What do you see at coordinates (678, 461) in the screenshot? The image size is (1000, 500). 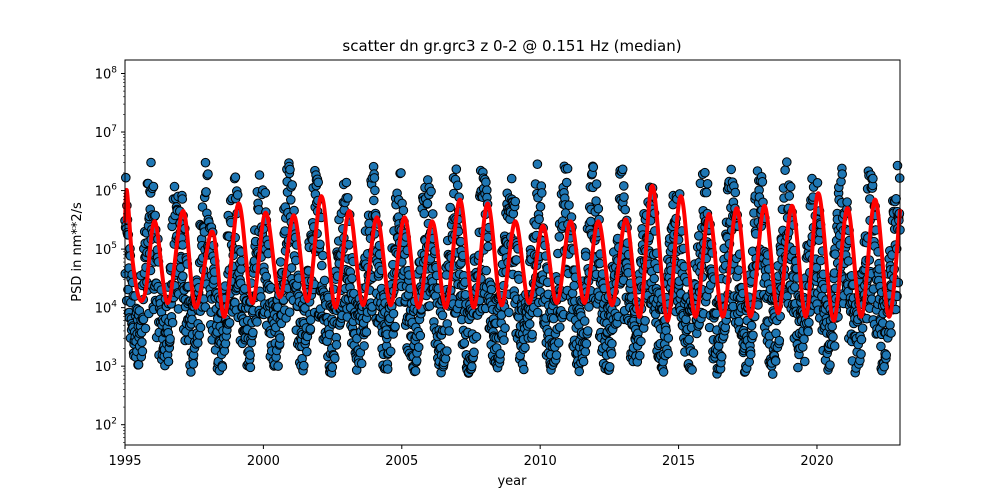 I see `x-tick-label: 2015` at bounding box center [678, 461].